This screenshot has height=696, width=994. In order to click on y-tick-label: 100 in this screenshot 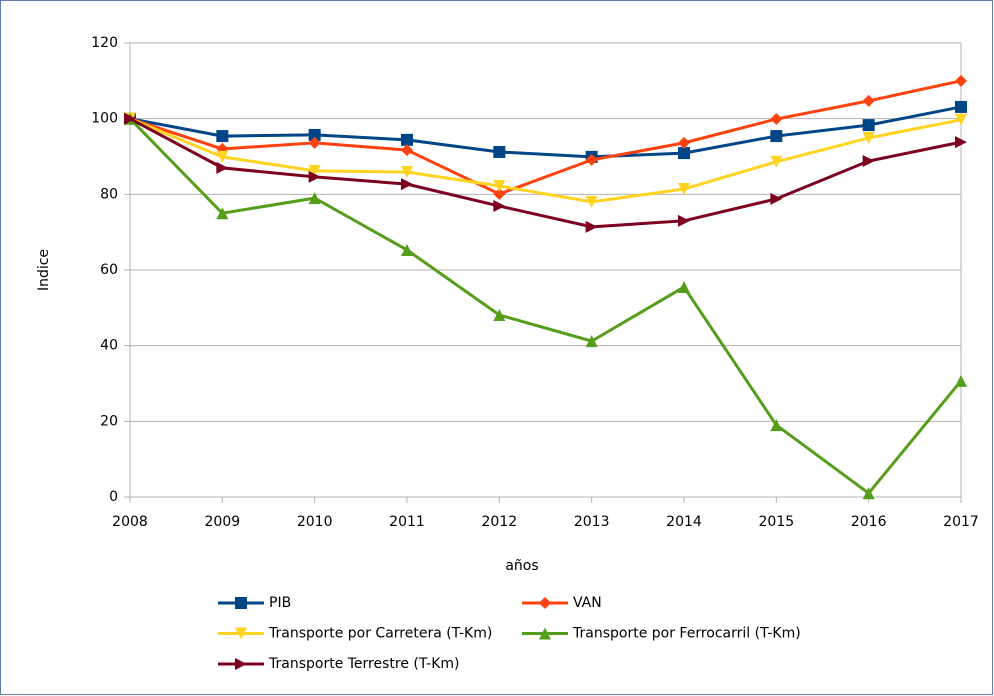, I will do `click(104, 119)`.